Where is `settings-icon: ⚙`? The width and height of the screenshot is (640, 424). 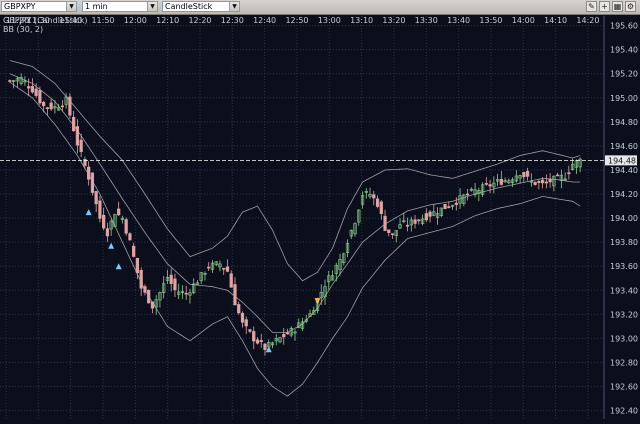
settings-icon: ⚙ is located at coordinates (630, 6).